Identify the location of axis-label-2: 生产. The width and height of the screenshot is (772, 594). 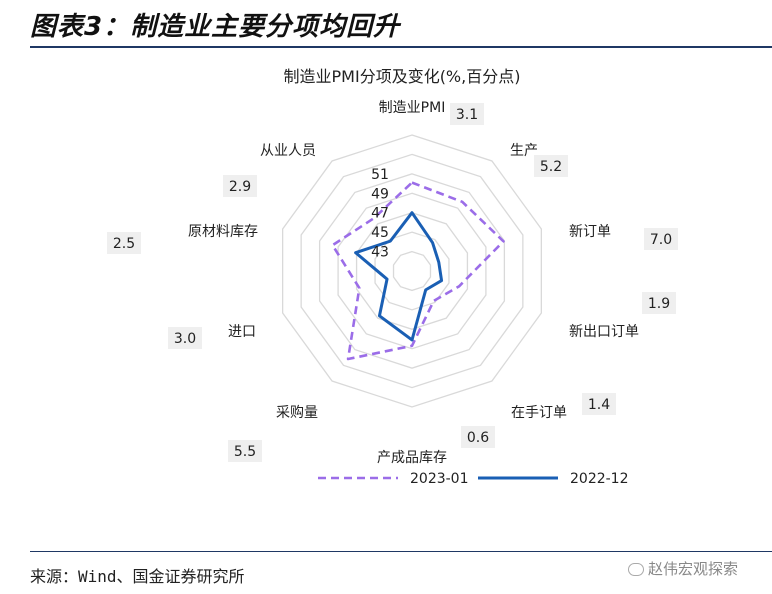
(524, 151).